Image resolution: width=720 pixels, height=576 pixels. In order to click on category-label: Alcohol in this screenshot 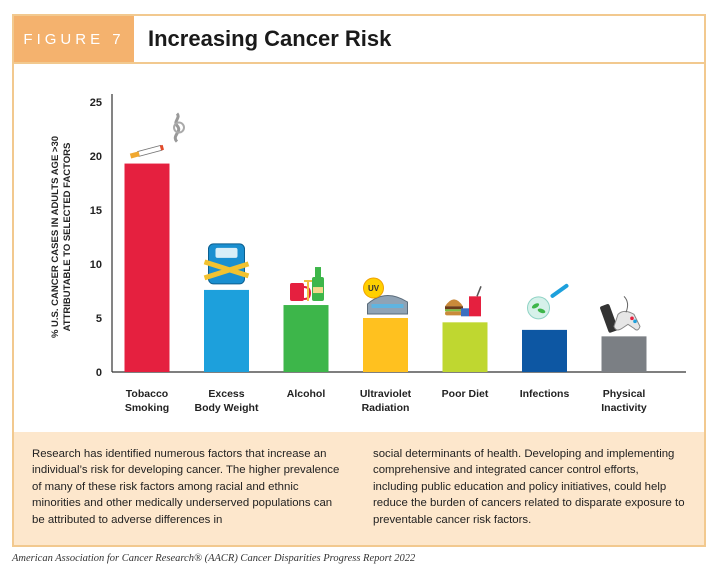, I will do `click(306, 394)`.